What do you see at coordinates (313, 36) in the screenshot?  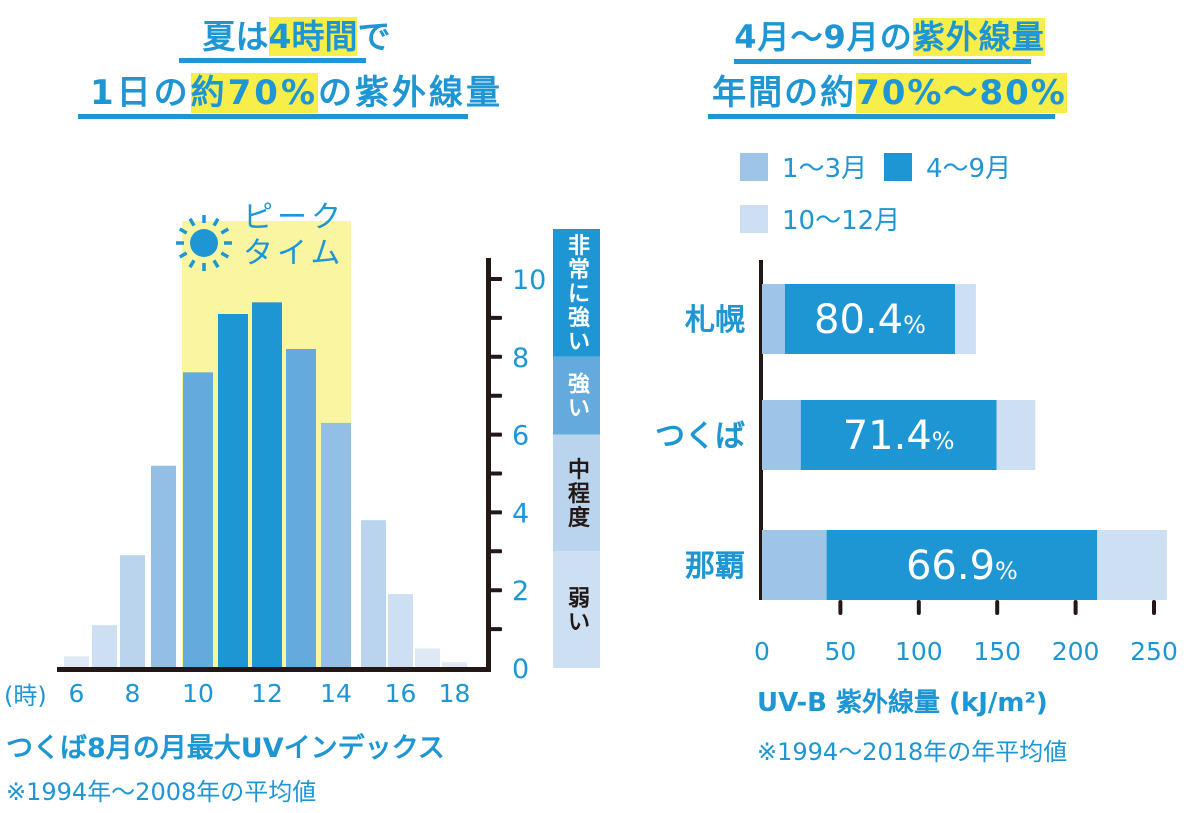 I see `left-title-line1-highlight: 4時間` at bounding box center [313, 36].